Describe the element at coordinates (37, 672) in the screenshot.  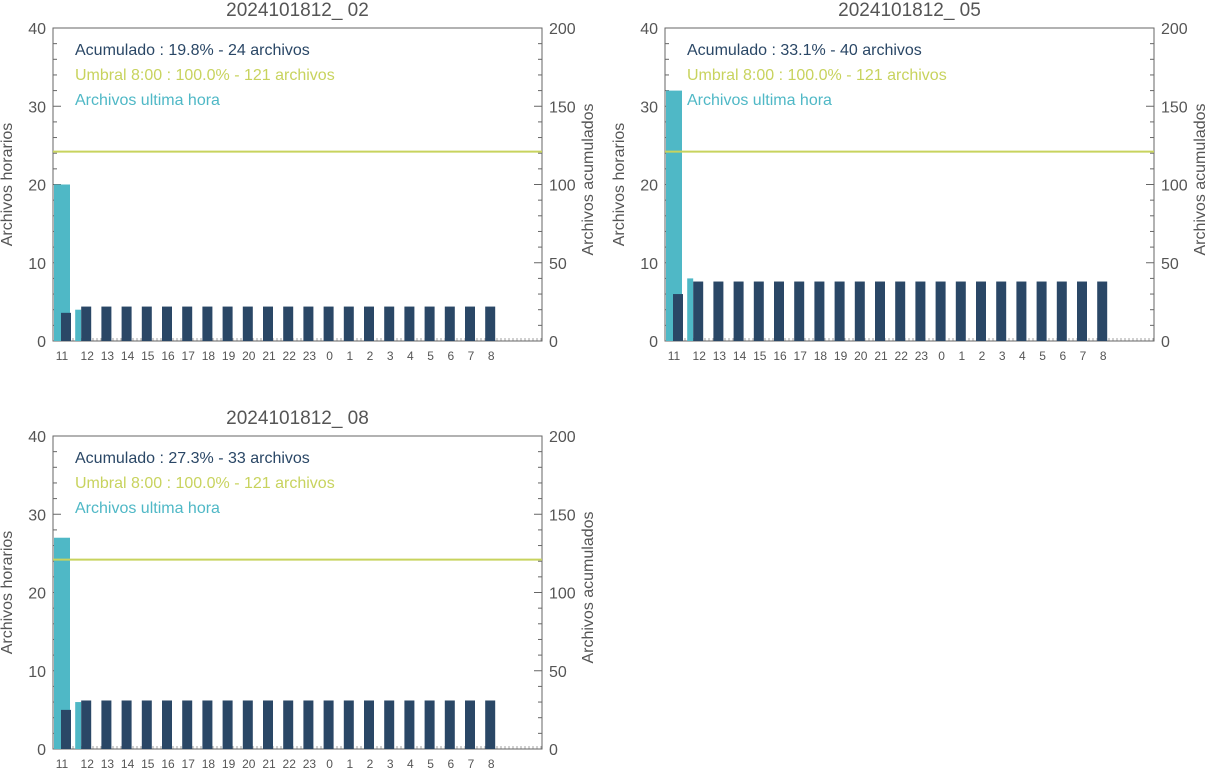
I see `left-tick-label: 10` at that location.